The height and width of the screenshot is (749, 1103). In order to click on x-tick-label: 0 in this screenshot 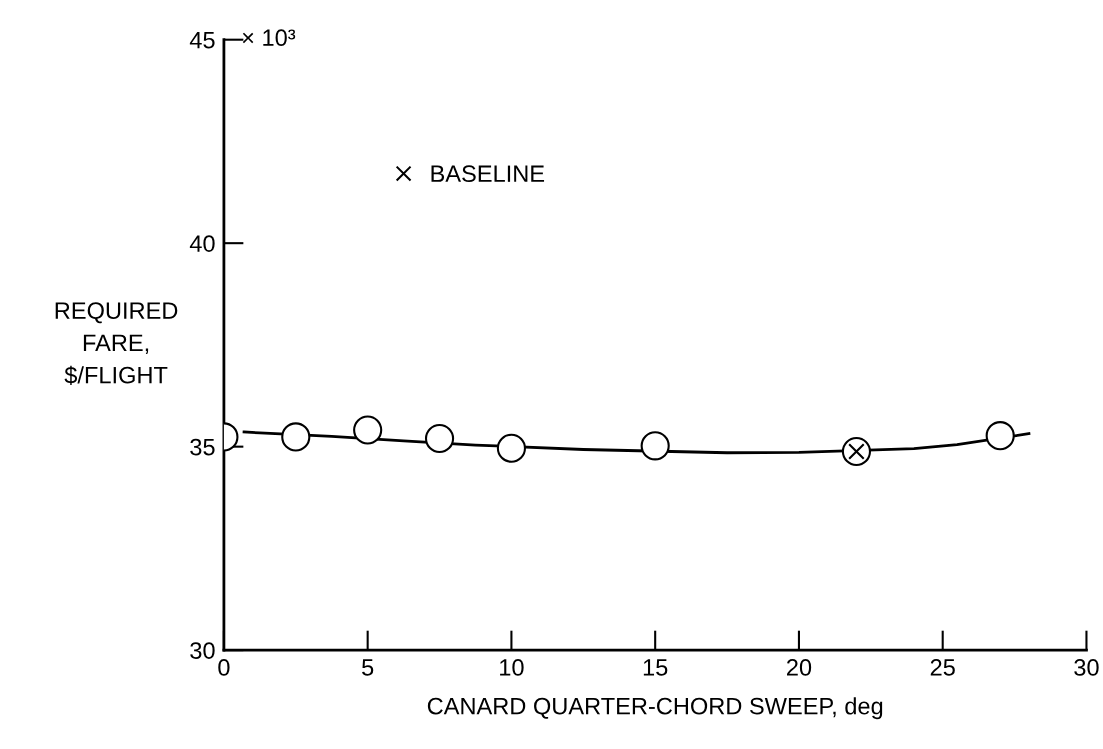, I will do `click(224, 667)`.